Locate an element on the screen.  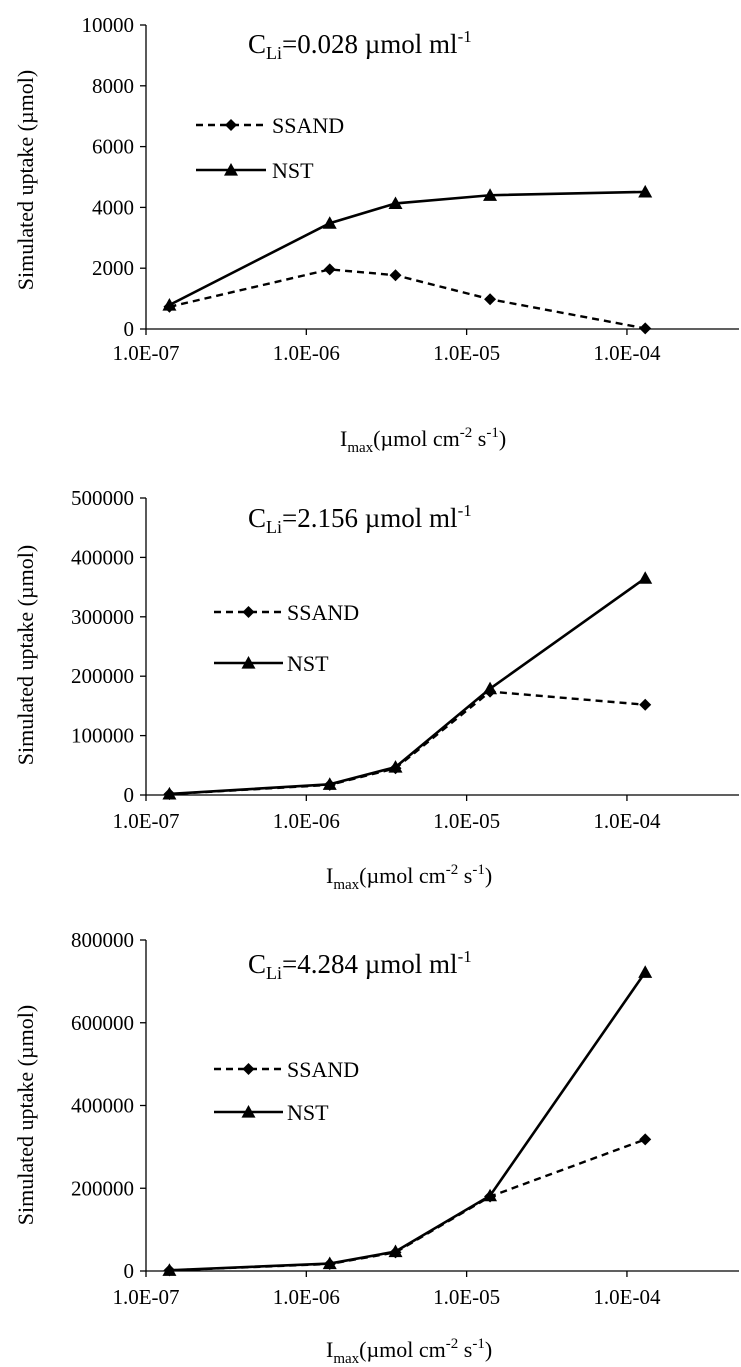
y-tick-label: 2000 is located at coordinates (113, 268).